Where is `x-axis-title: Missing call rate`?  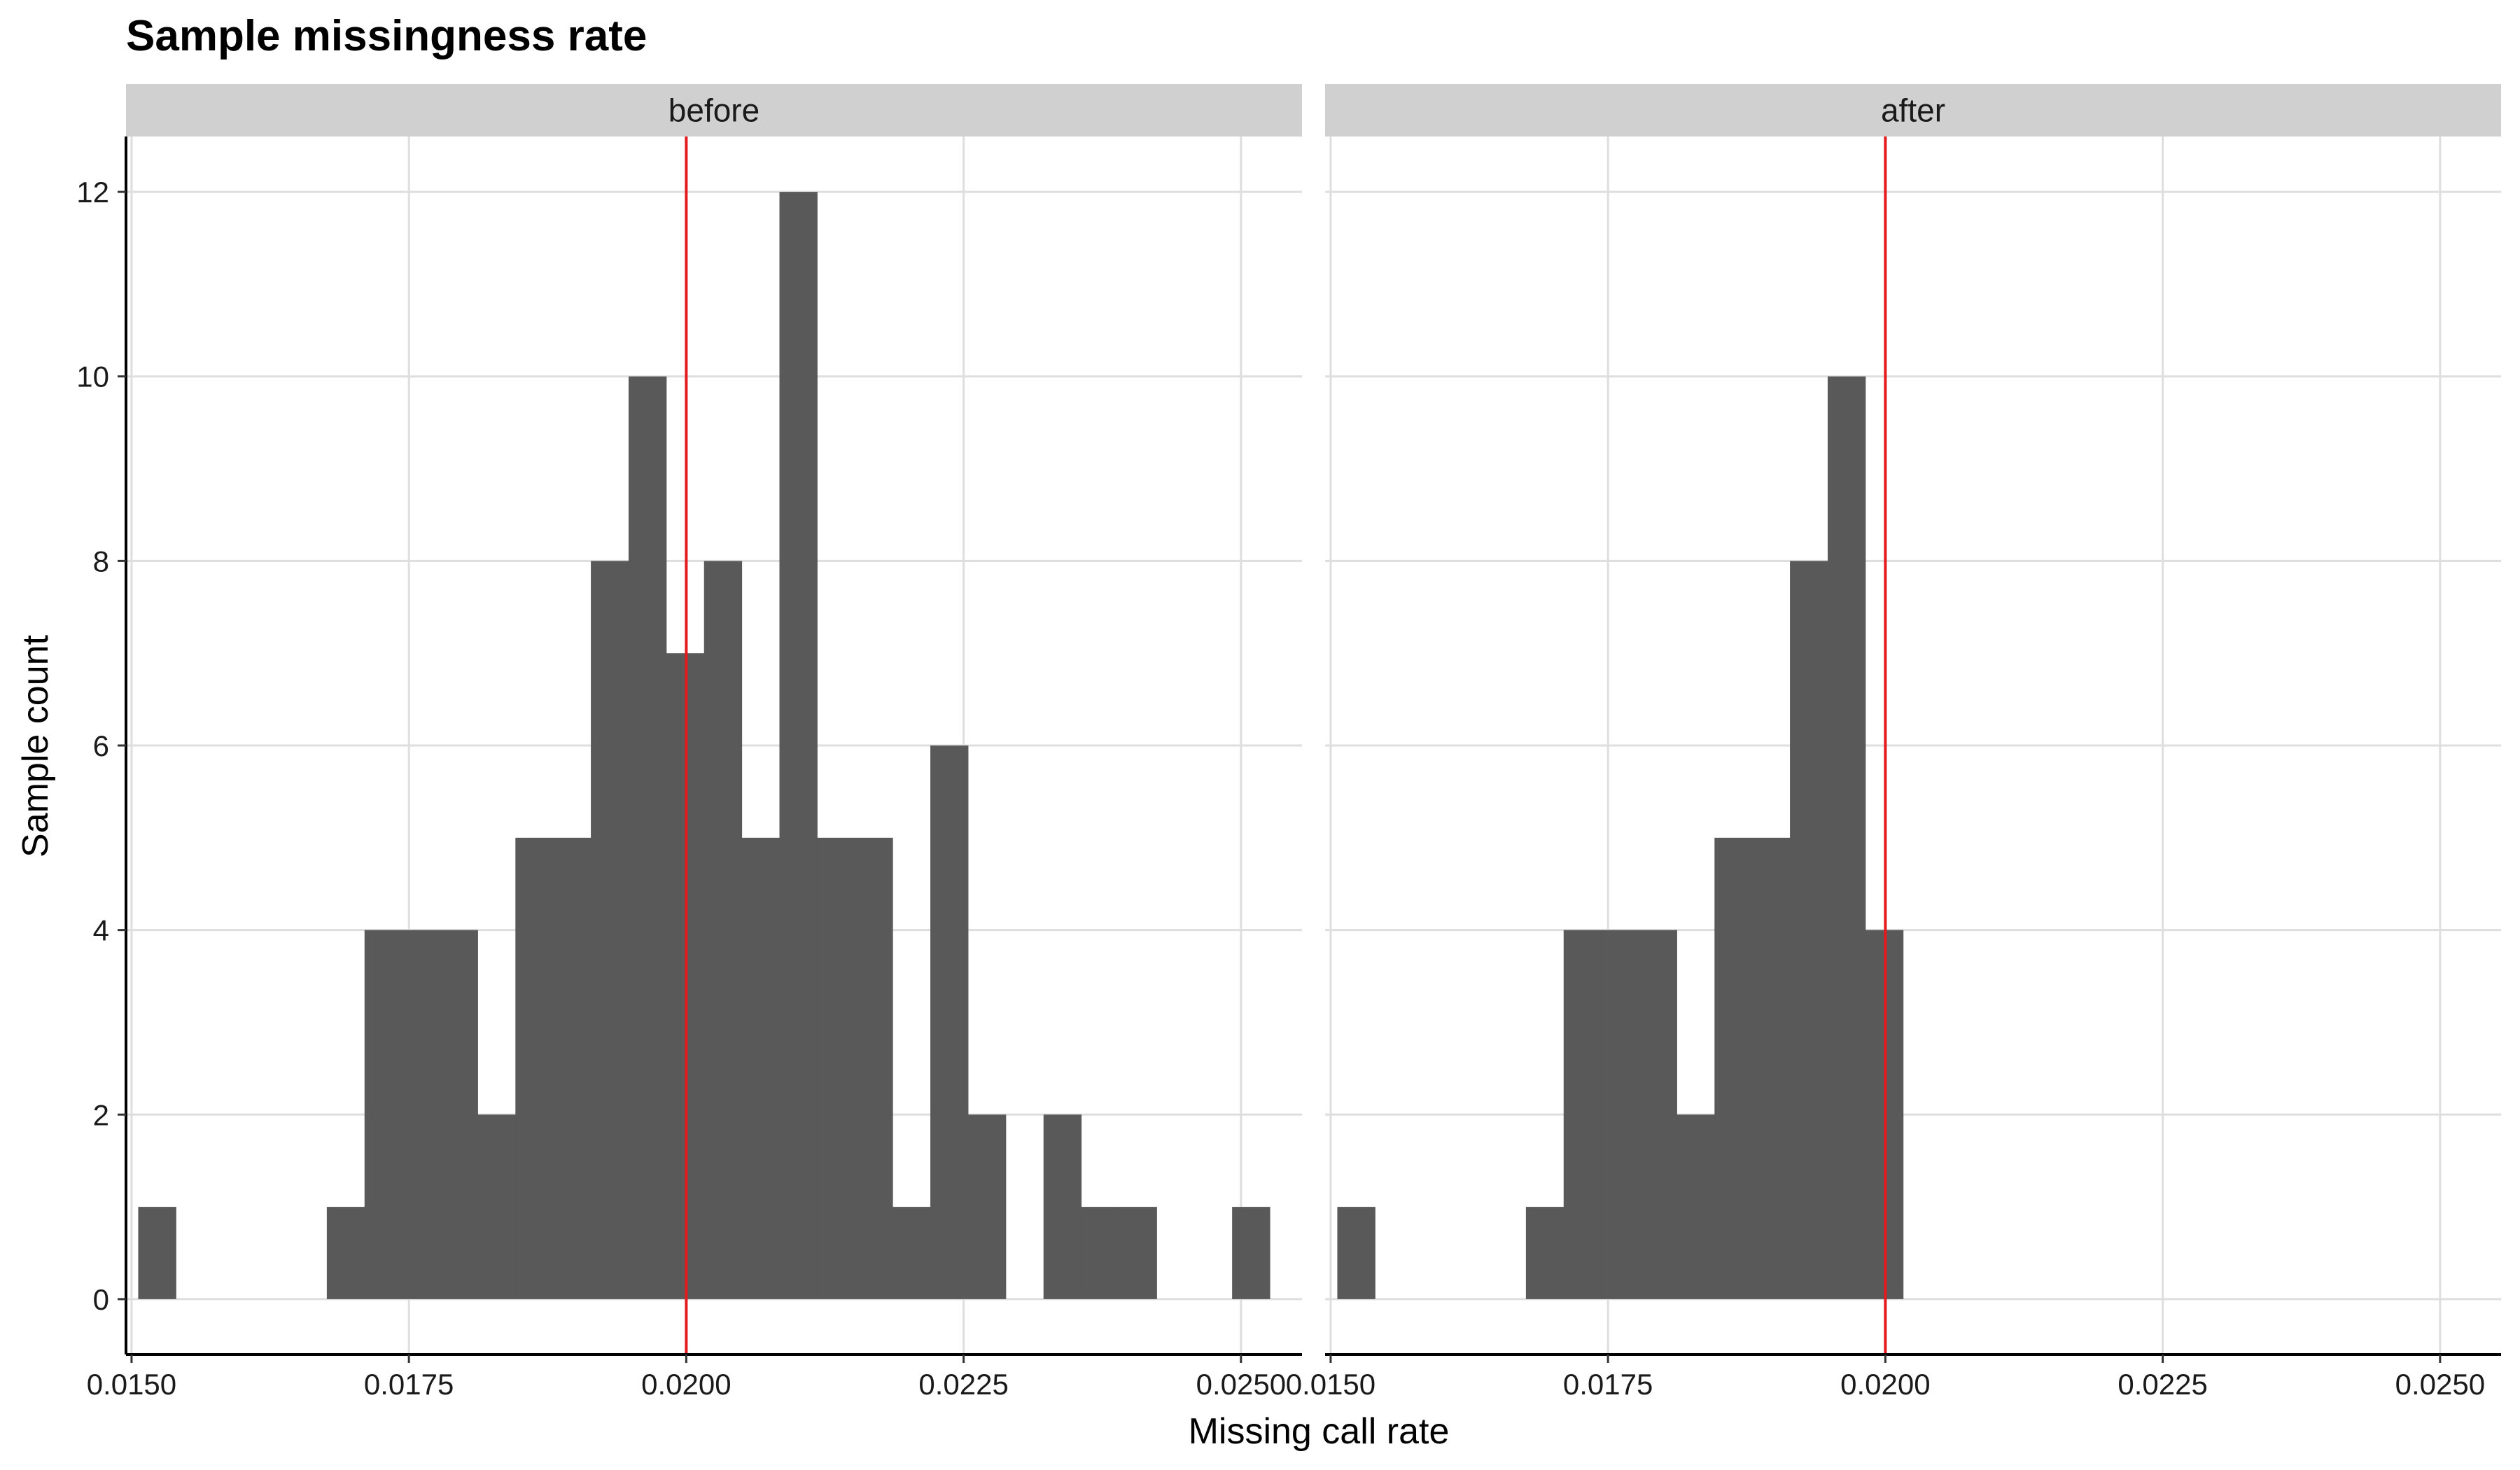
x-axis-title: Missing call rate is located at coordinates (1319, 1431).